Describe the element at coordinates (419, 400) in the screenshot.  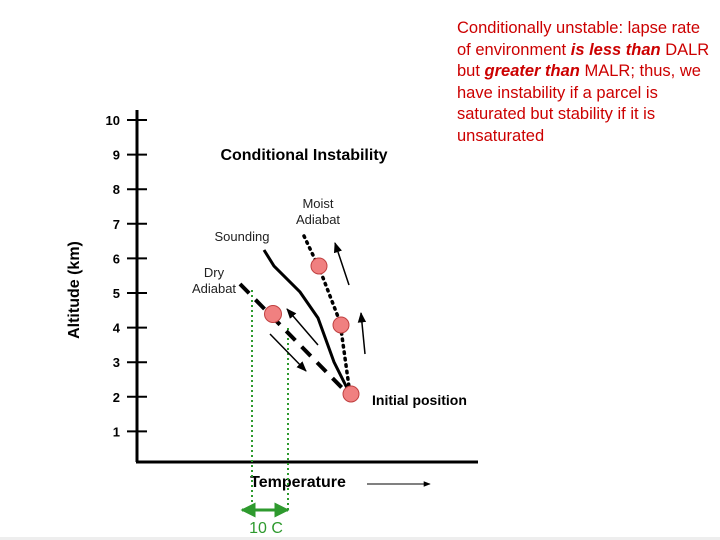
I see `initial-position-label: Initial position` at that location.